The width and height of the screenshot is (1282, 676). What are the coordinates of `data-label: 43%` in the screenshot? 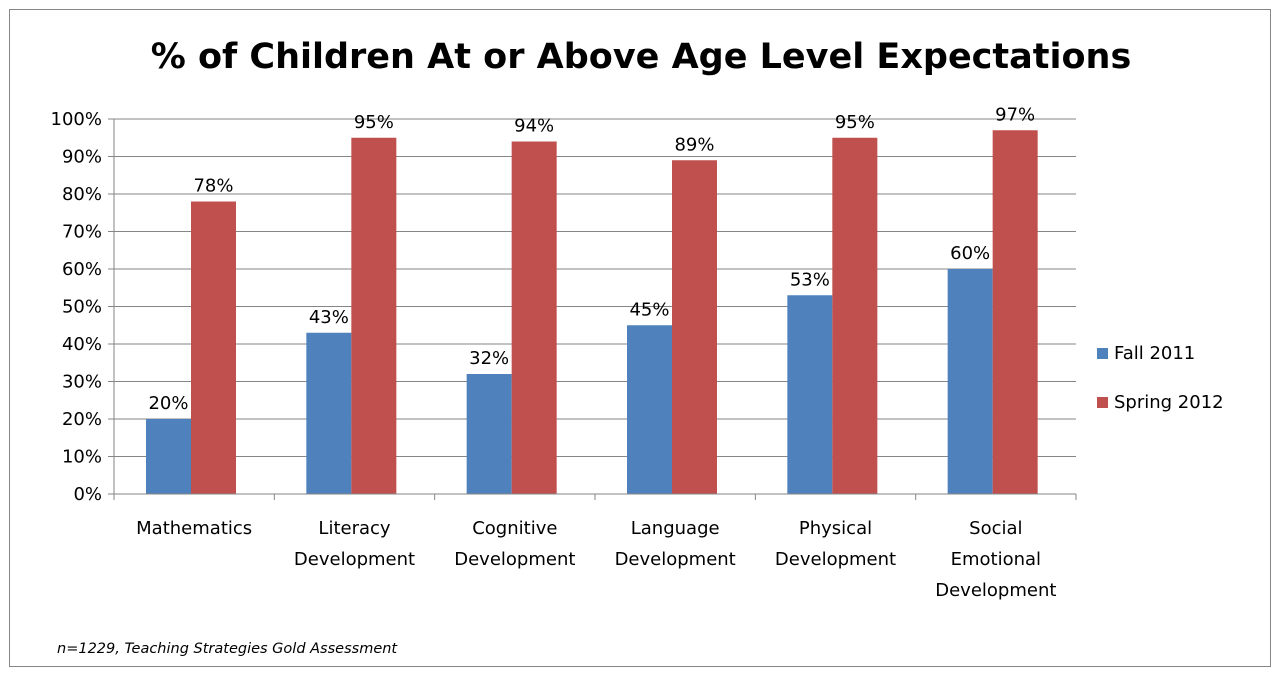 It's located at (329, 317).